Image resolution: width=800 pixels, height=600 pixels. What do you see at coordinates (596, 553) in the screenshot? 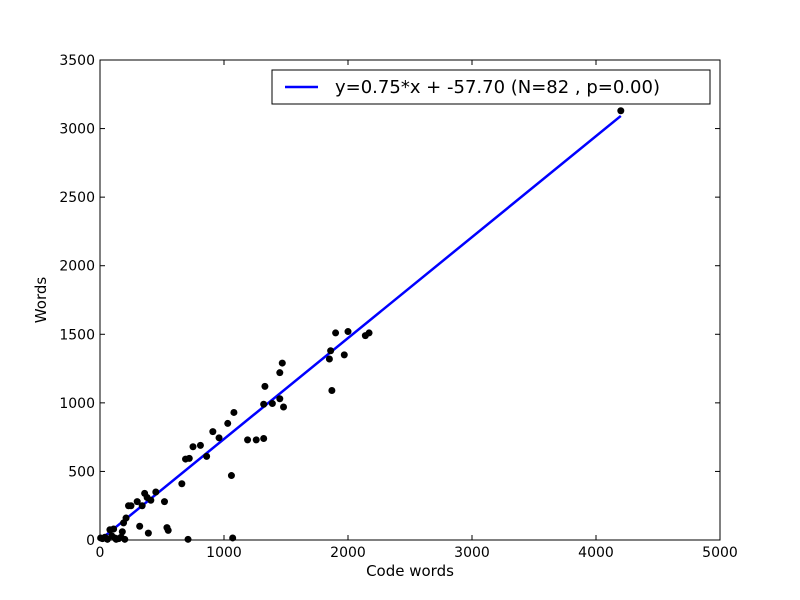
I see `x-tick-label: 4000` at bounding box center [596, 553].